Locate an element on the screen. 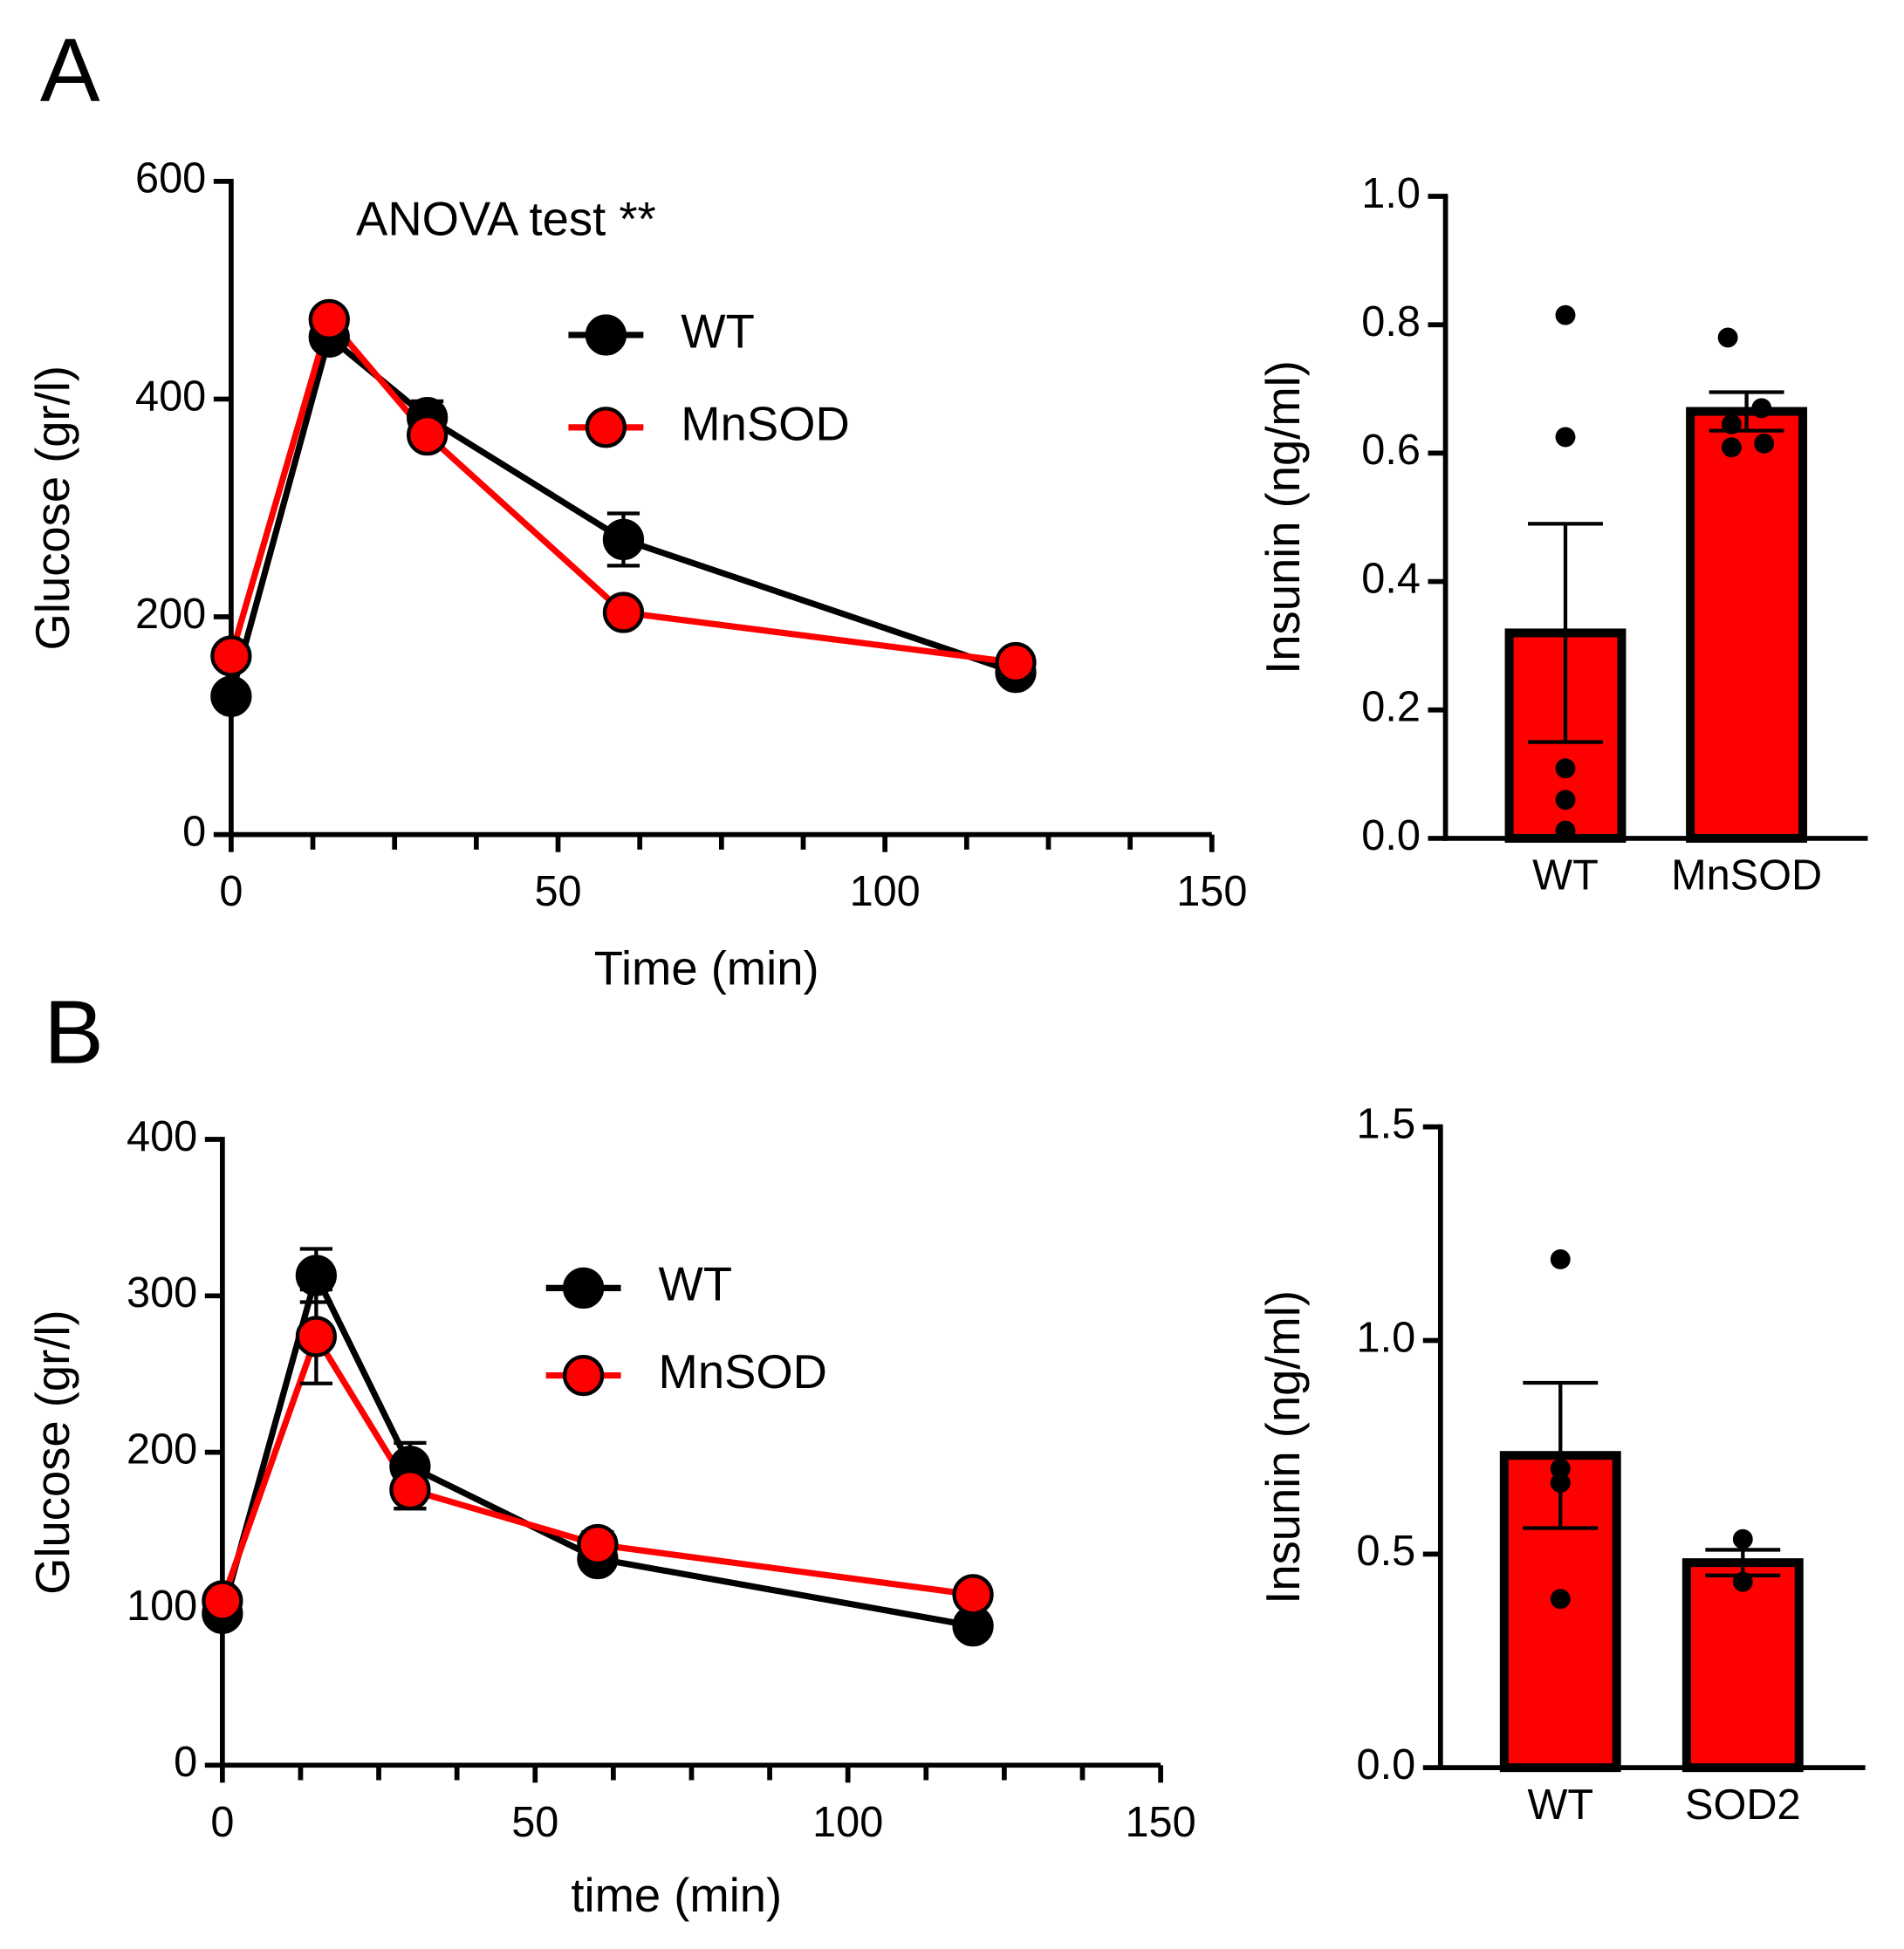  x-tick-label: SOD2 is located at coordinates (1743, 1805).